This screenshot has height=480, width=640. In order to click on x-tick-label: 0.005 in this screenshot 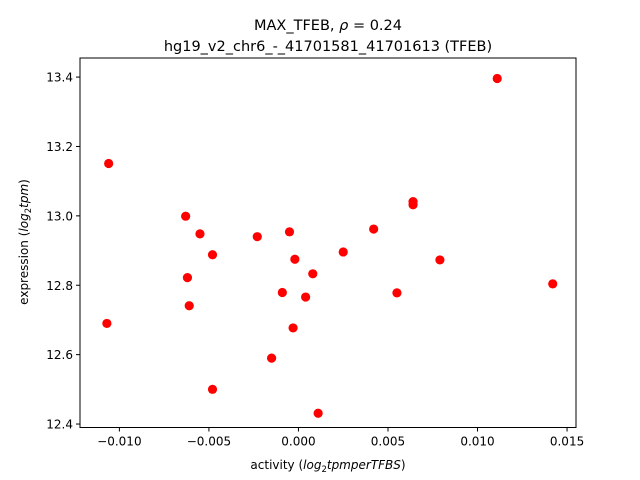, I will do `click(388, 442)`.